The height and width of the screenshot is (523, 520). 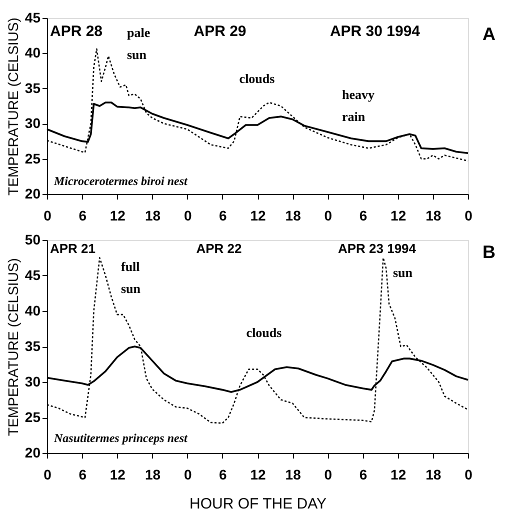 I want to click on annotation: APR 21, so click(x=73, y=248).